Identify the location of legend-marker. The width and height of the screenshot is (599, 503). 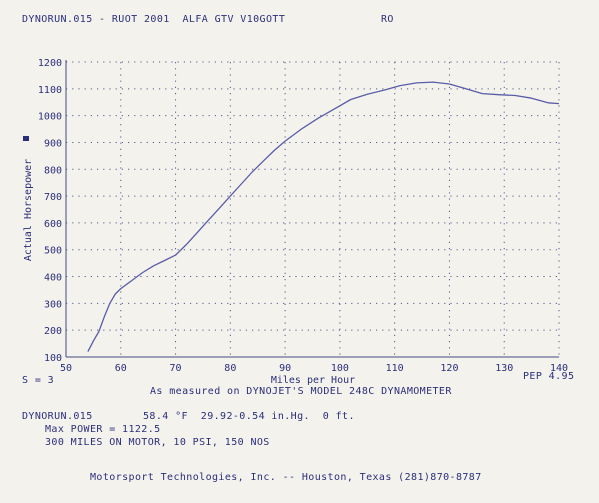
(26, 138).